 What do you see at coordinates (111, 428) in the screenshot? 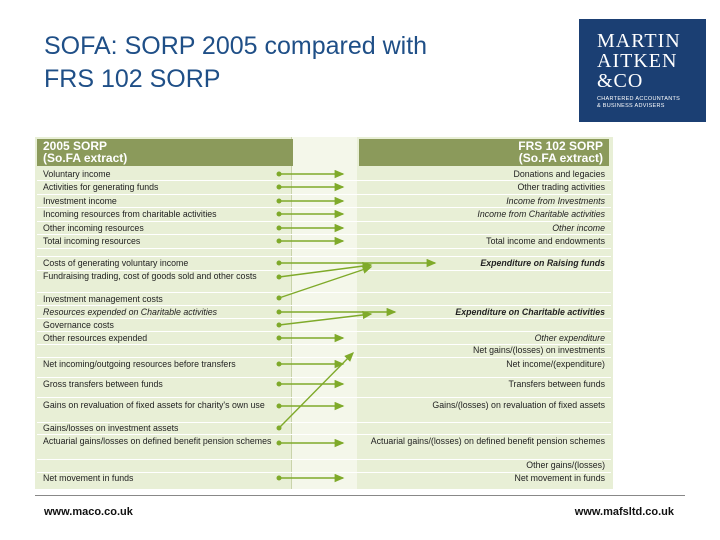
I see `left-row-gains-investment: Gains/losses on investment assets` at bounding box center [111, 428].